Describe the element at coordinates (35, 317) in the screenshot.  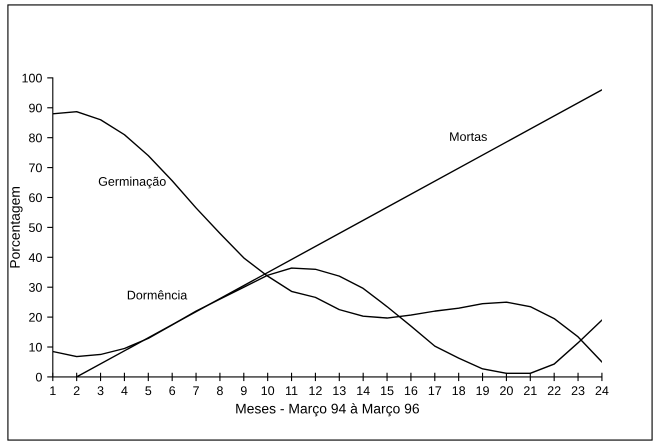
I see `y-tick-label: 20` at that location.